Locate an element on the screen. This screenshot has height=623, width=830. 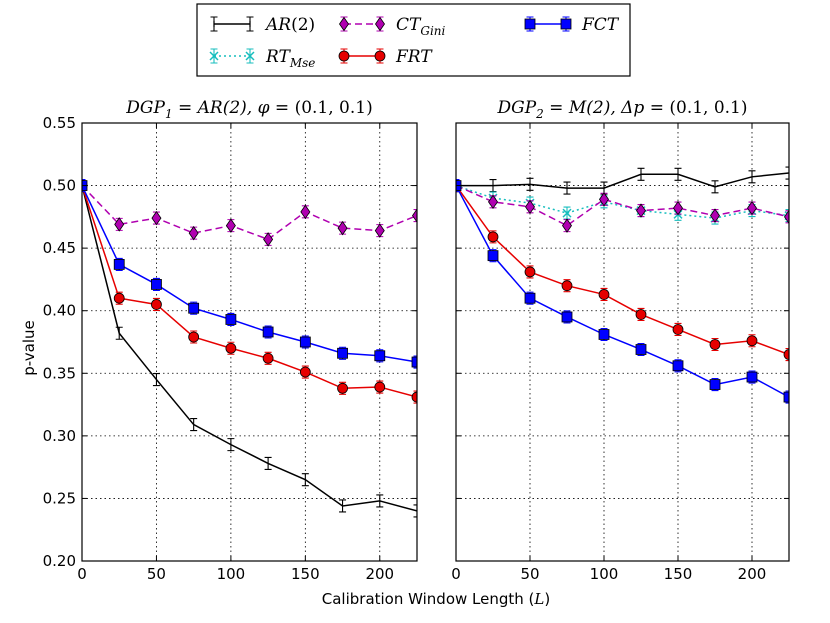
legend-label: FRT is located at coordinates (414, 57).